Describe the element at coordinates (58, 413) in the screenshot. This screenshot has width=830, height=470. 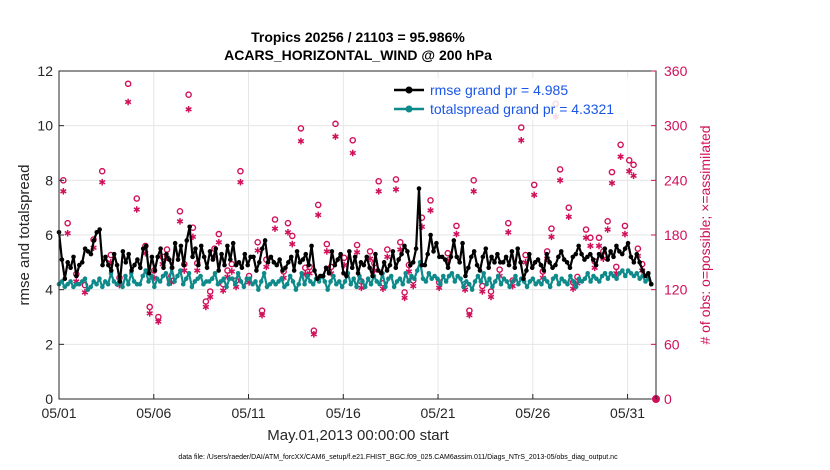
I see `x-tick-label: 05/01` at that location.